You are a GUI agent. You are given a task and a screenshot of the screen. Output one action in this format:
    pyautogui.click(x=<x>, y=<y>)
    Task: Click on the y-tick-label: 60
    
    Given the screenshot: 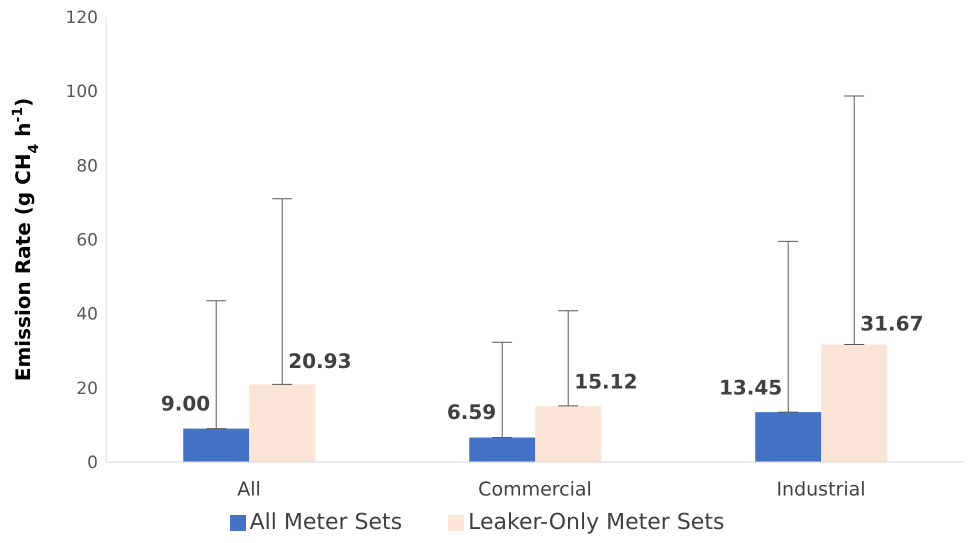 What is the action you would take?
    pyautogui.click(x=87, y=240)
    